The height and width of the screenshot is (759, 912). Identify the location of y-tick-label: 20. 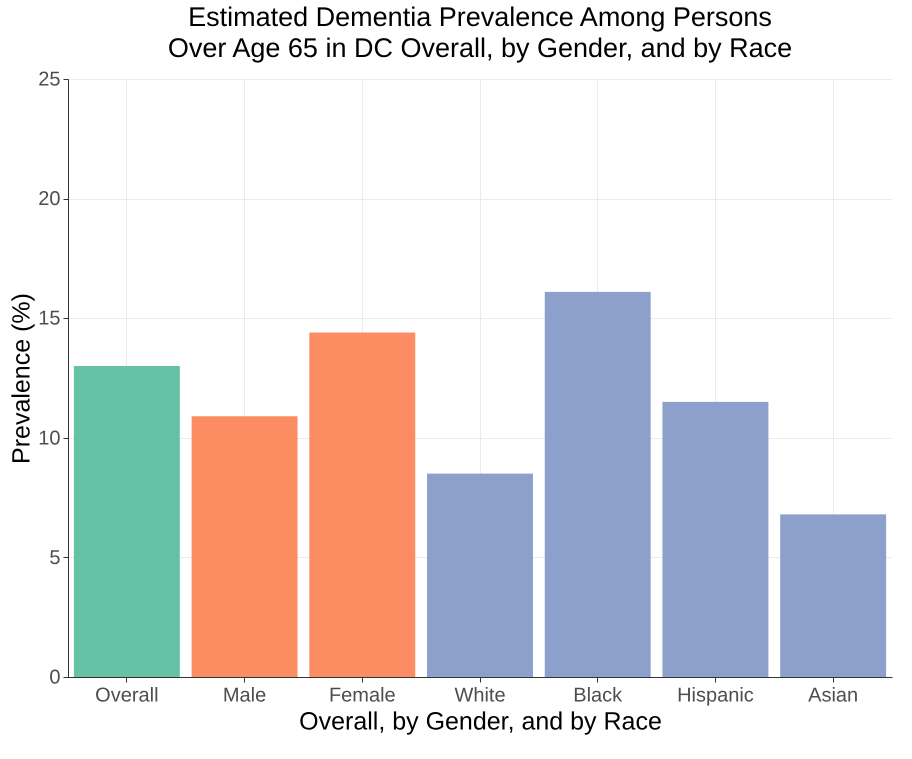
(49, 199).